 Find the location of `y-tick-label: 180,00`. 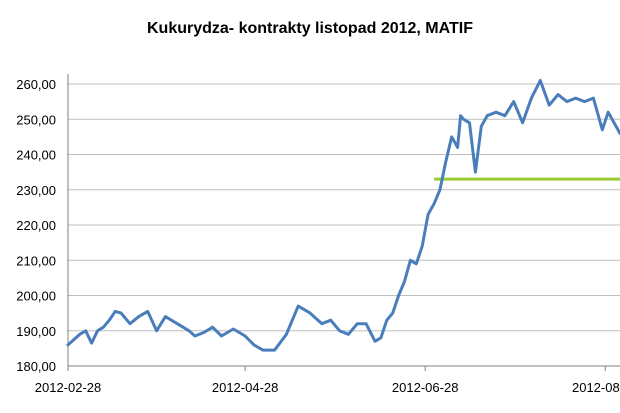

y-tick-label: 180,00 is located at coordinates (36, 366).